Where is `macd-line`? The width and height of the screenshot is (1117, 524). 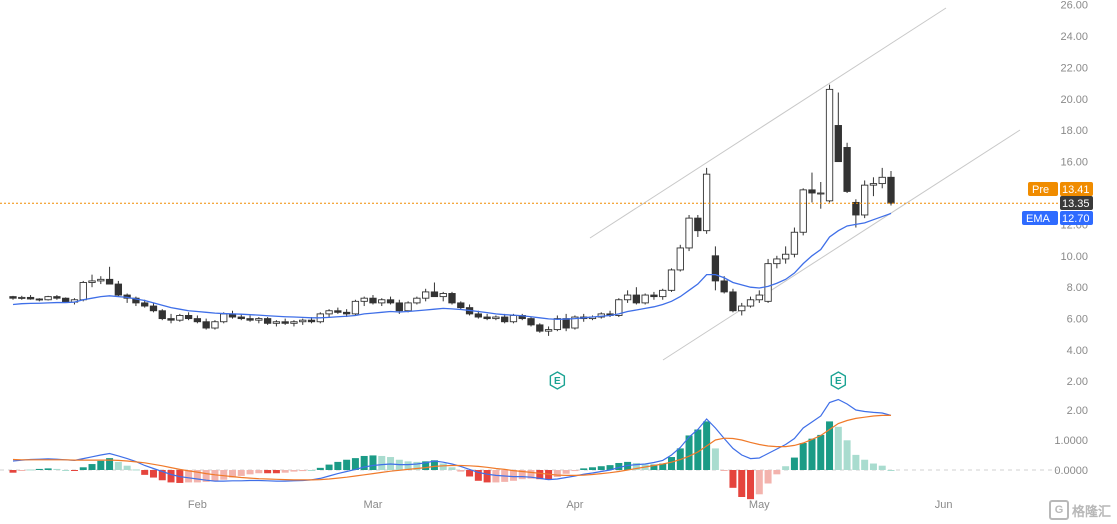
macd-line is located at coordinates (452, 440).